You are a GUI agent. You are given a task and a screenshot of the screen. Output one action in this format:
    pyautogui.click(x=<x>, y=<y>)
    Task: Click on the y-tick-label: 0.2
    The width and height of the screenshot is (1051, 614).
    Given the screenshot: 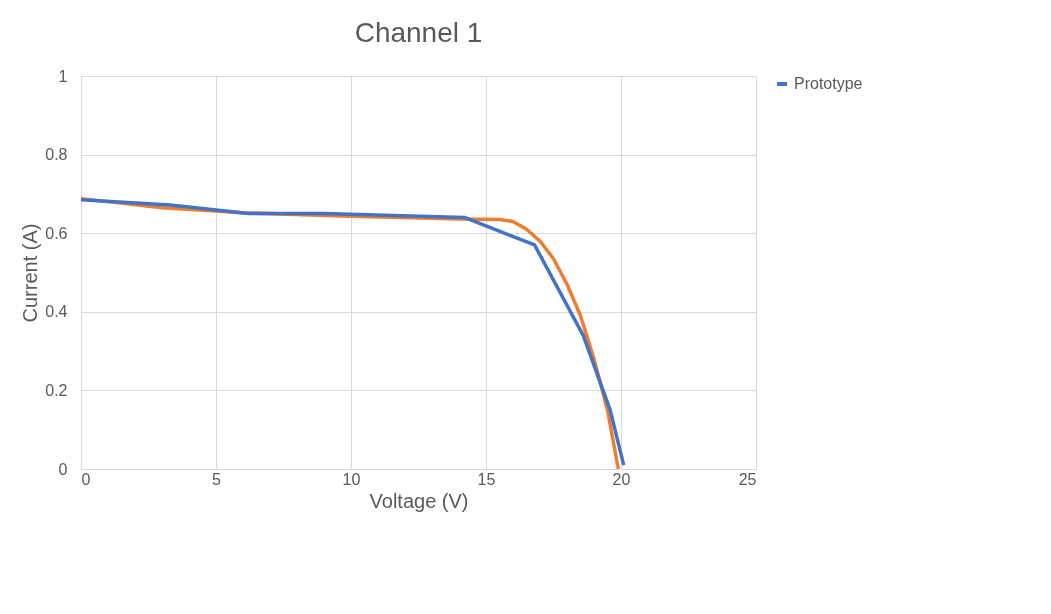 What is the action you would take?
    pyautogui.click(x=56, y=390)
    